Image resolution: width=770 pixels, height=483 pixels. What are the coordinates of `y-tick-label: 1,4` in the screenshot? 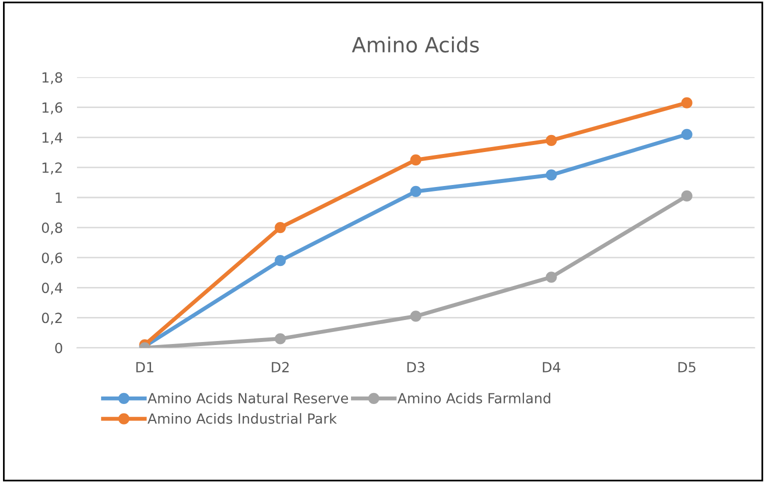 It's located at (52, 138).